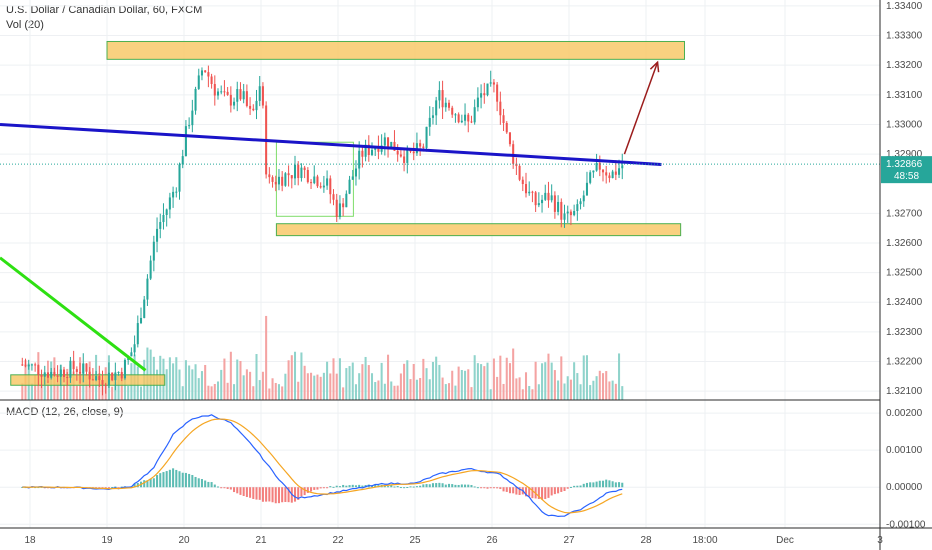 The width and height of the screenshot is (932, 550). I want to click on time-tick-label: 28, so click(646, 540).